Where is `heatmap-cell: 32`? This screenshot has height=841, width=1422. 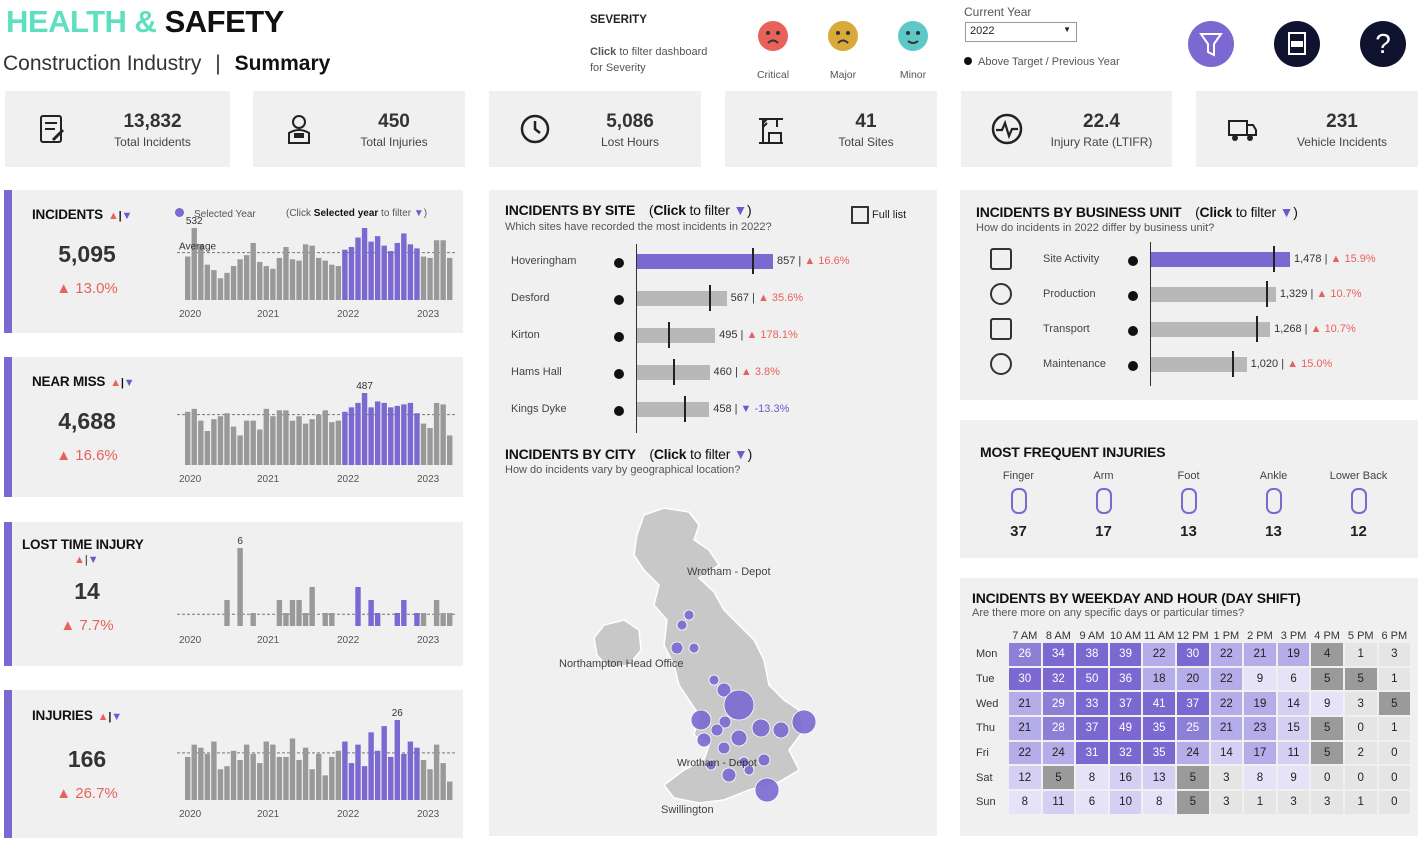
heatmap-cell: 32 is located at coordinates (1125, 753).